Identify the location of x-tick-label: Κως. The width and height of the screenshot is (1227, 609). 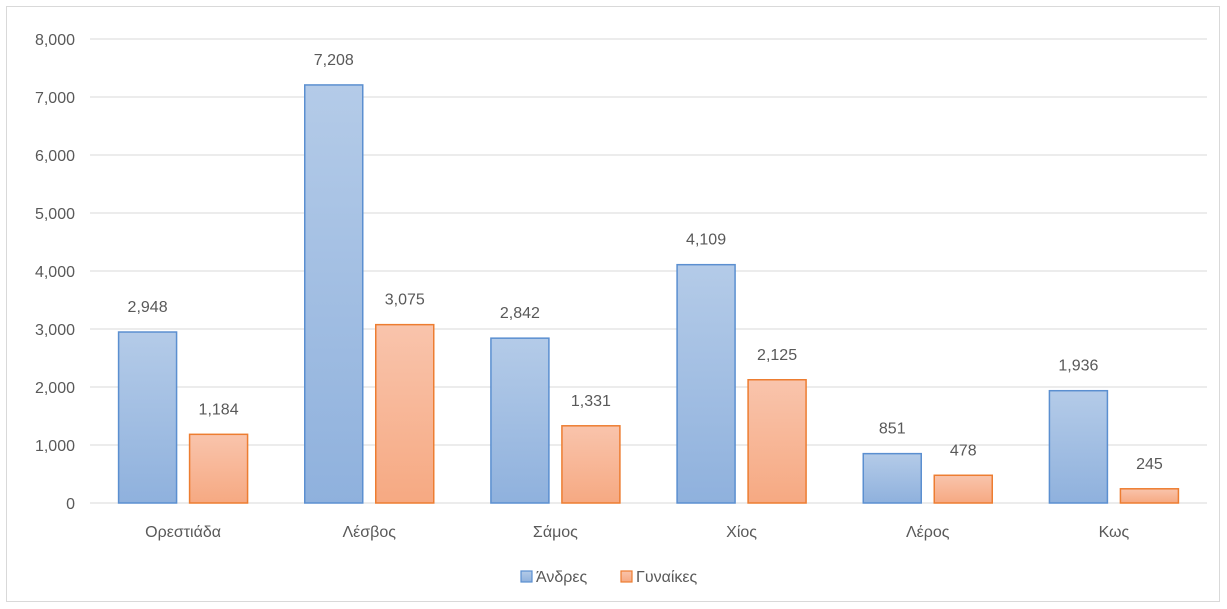
(1114, 532).